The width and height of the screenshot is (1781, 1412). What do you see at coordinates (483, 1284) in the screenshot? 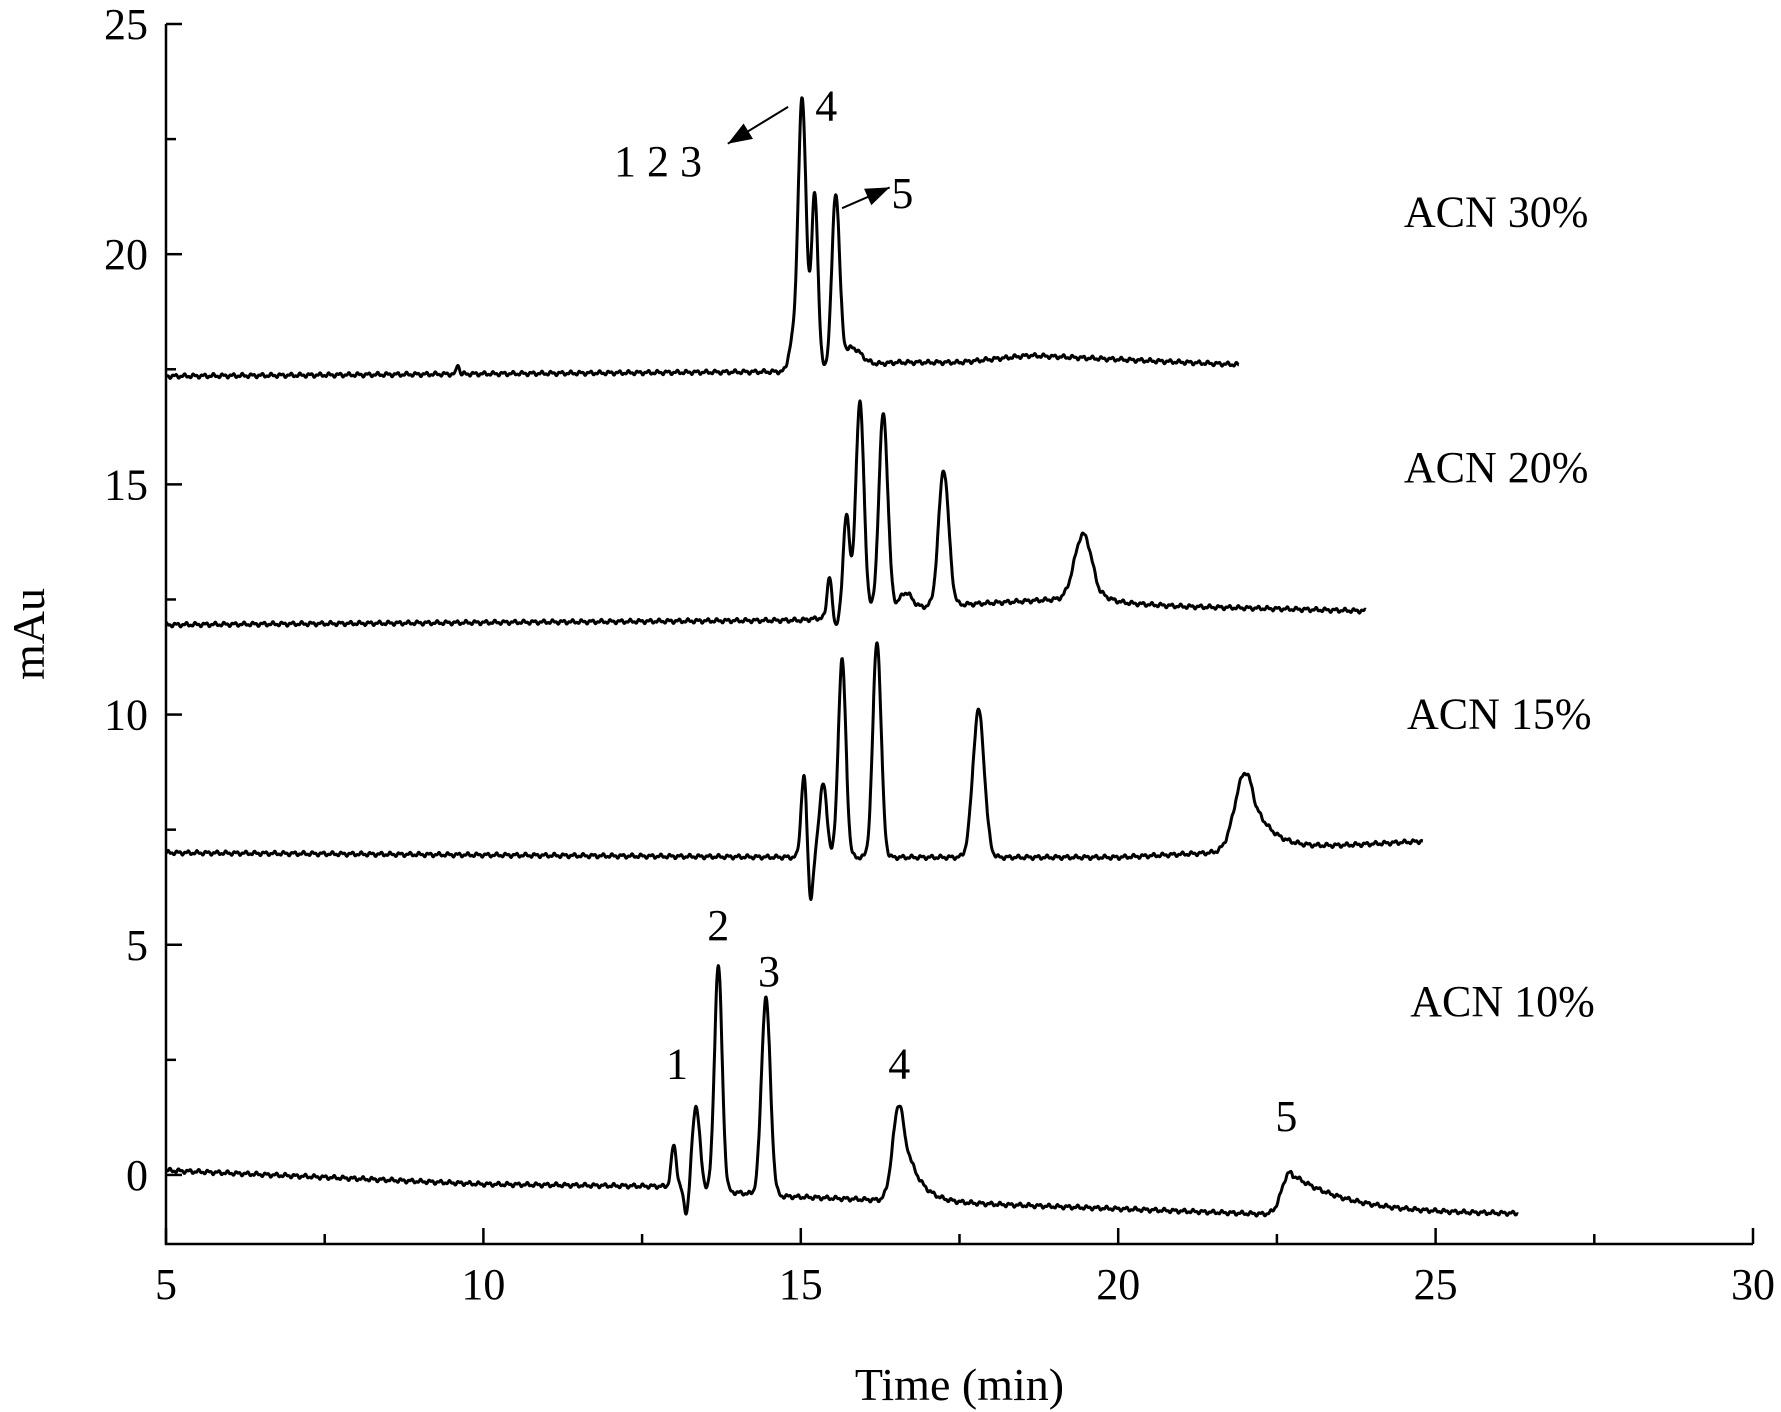
I see `x-tick-label: 10` at bounding box center [483, 1284].